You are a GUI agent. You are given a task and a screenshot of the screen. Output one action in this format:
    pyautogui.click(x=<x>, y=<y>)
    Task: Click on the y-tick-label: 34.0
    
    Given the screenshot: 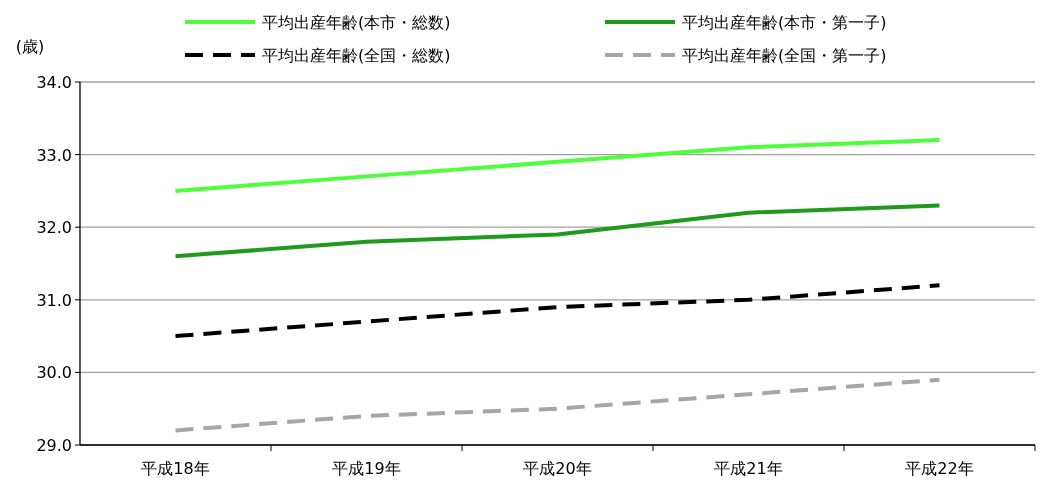 What is the action you would take?
    pyautogui.click(x=54, y=82)
    